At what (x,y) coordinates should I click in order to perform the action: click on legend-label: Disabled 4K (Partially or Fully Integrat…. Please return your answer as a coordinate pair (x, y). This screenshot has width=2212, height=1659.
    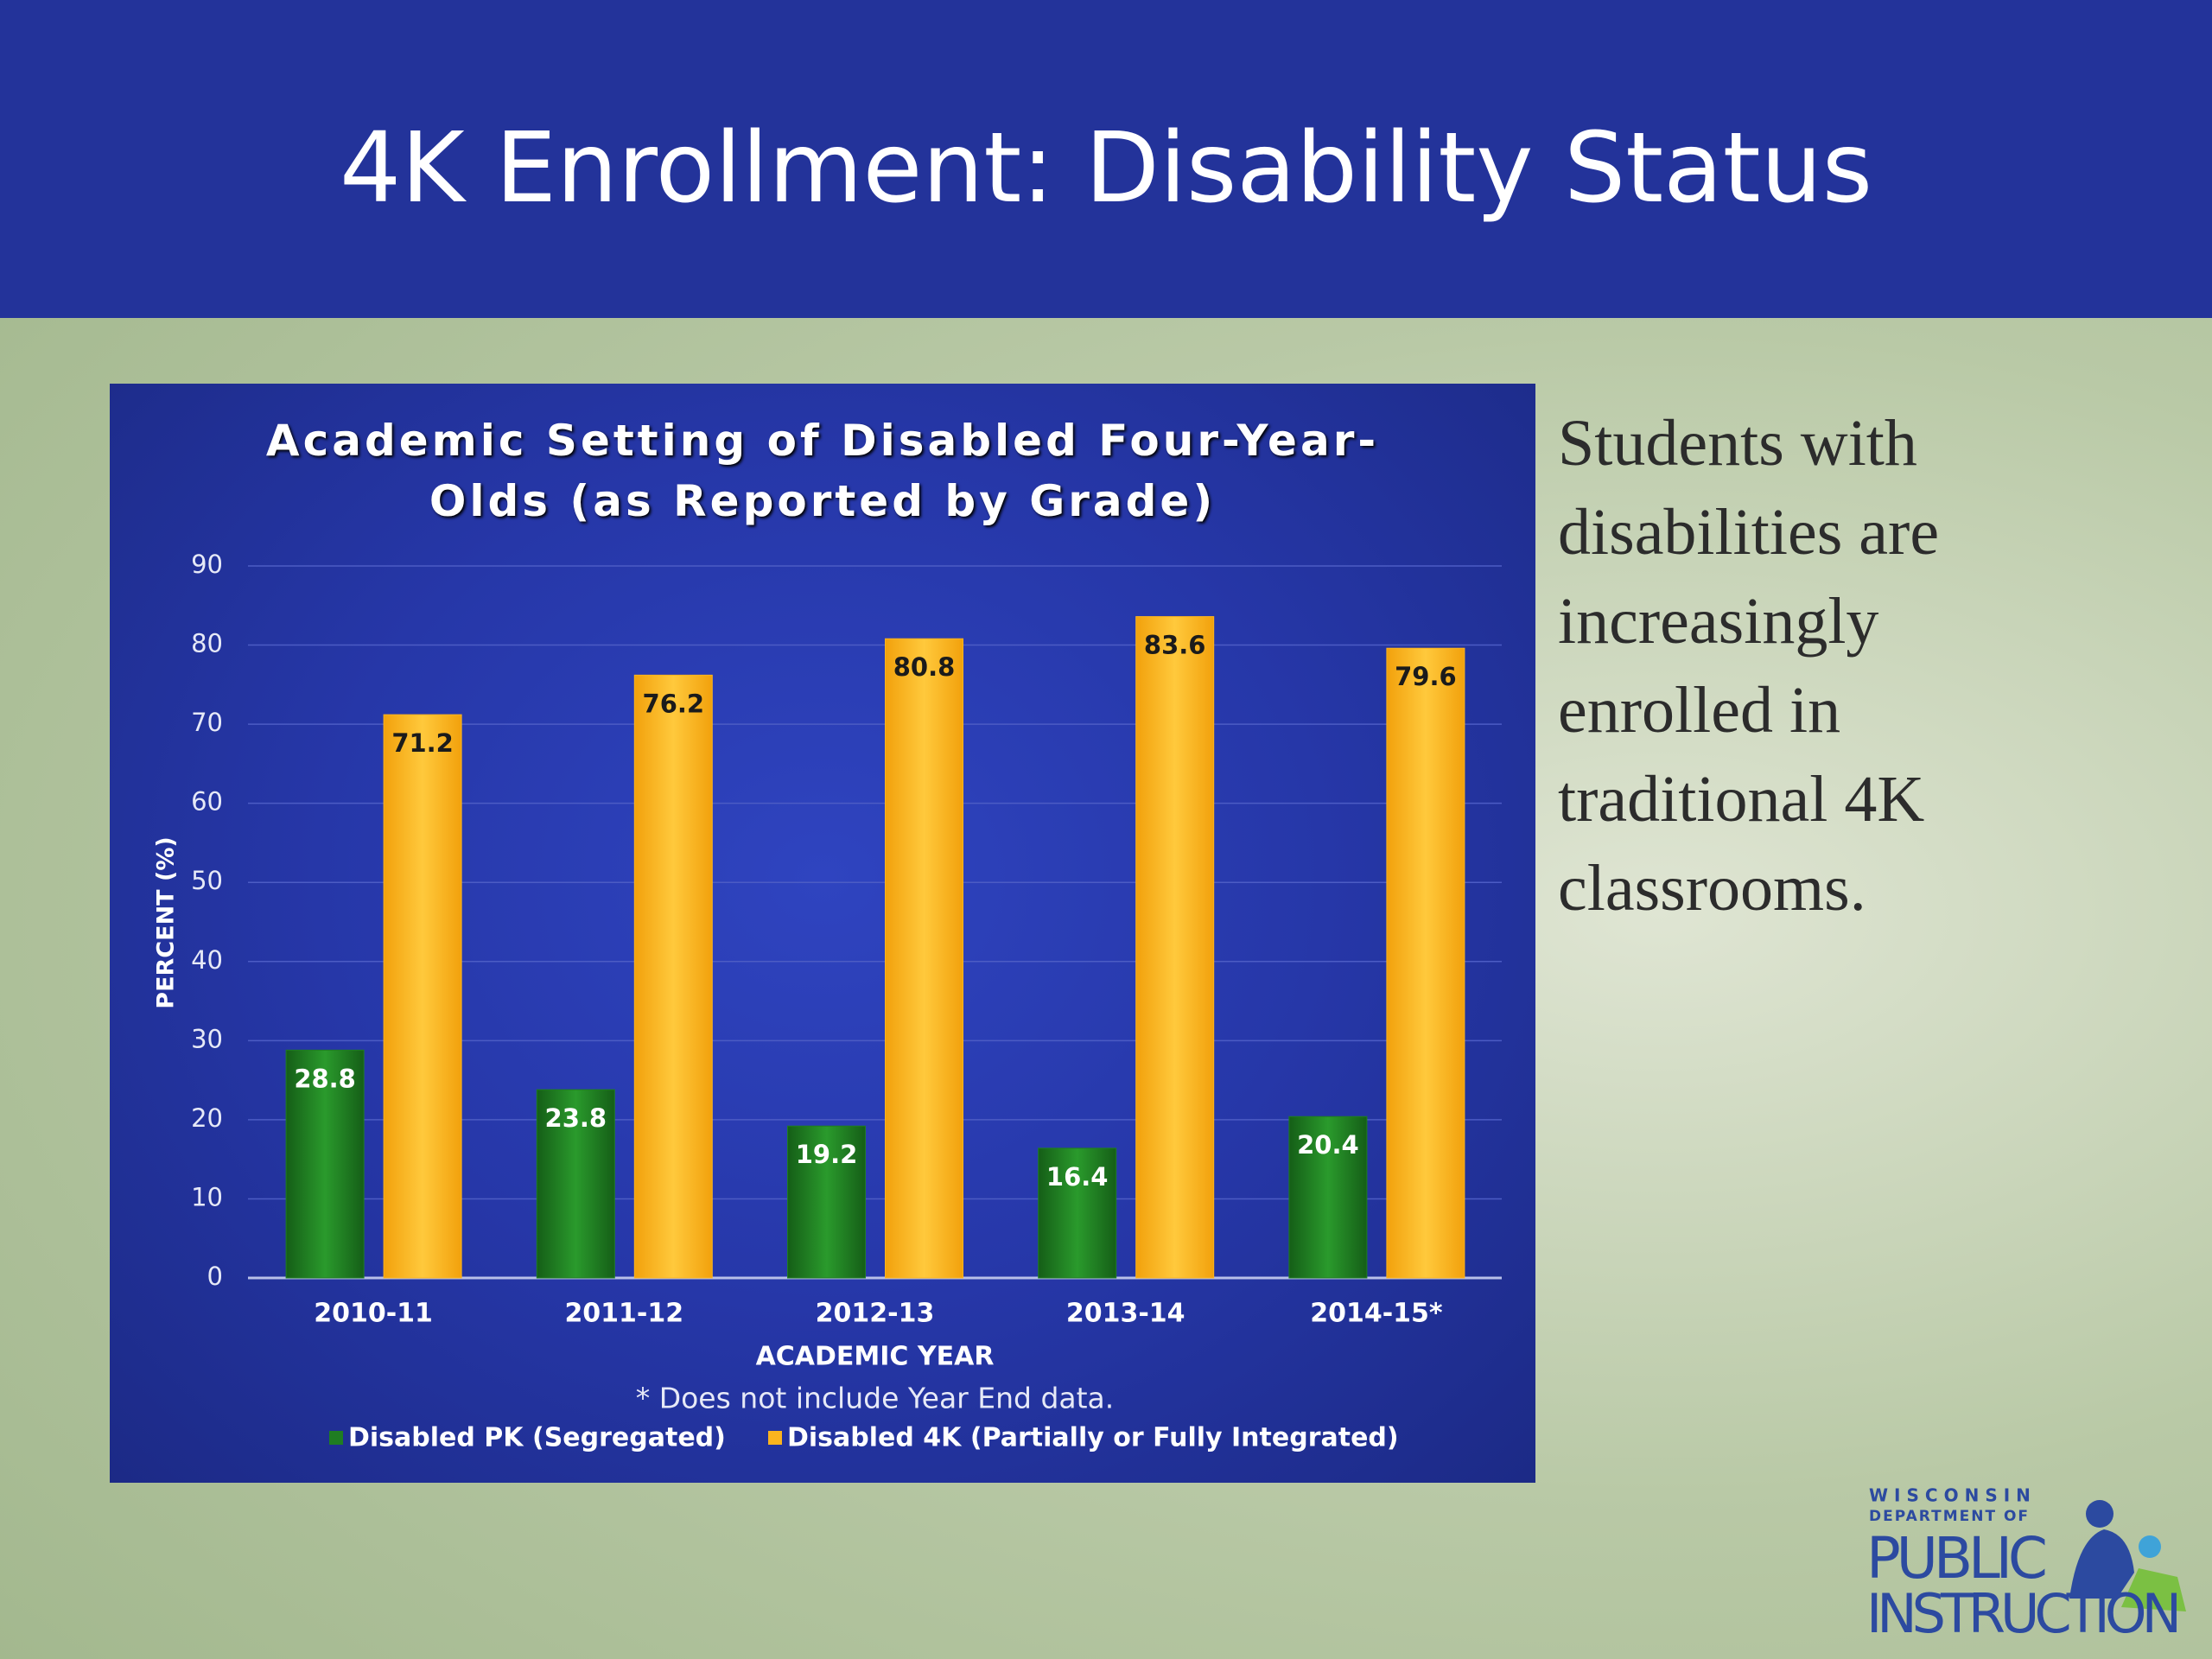
    Looking at the image, I should click on (1093, 1438).